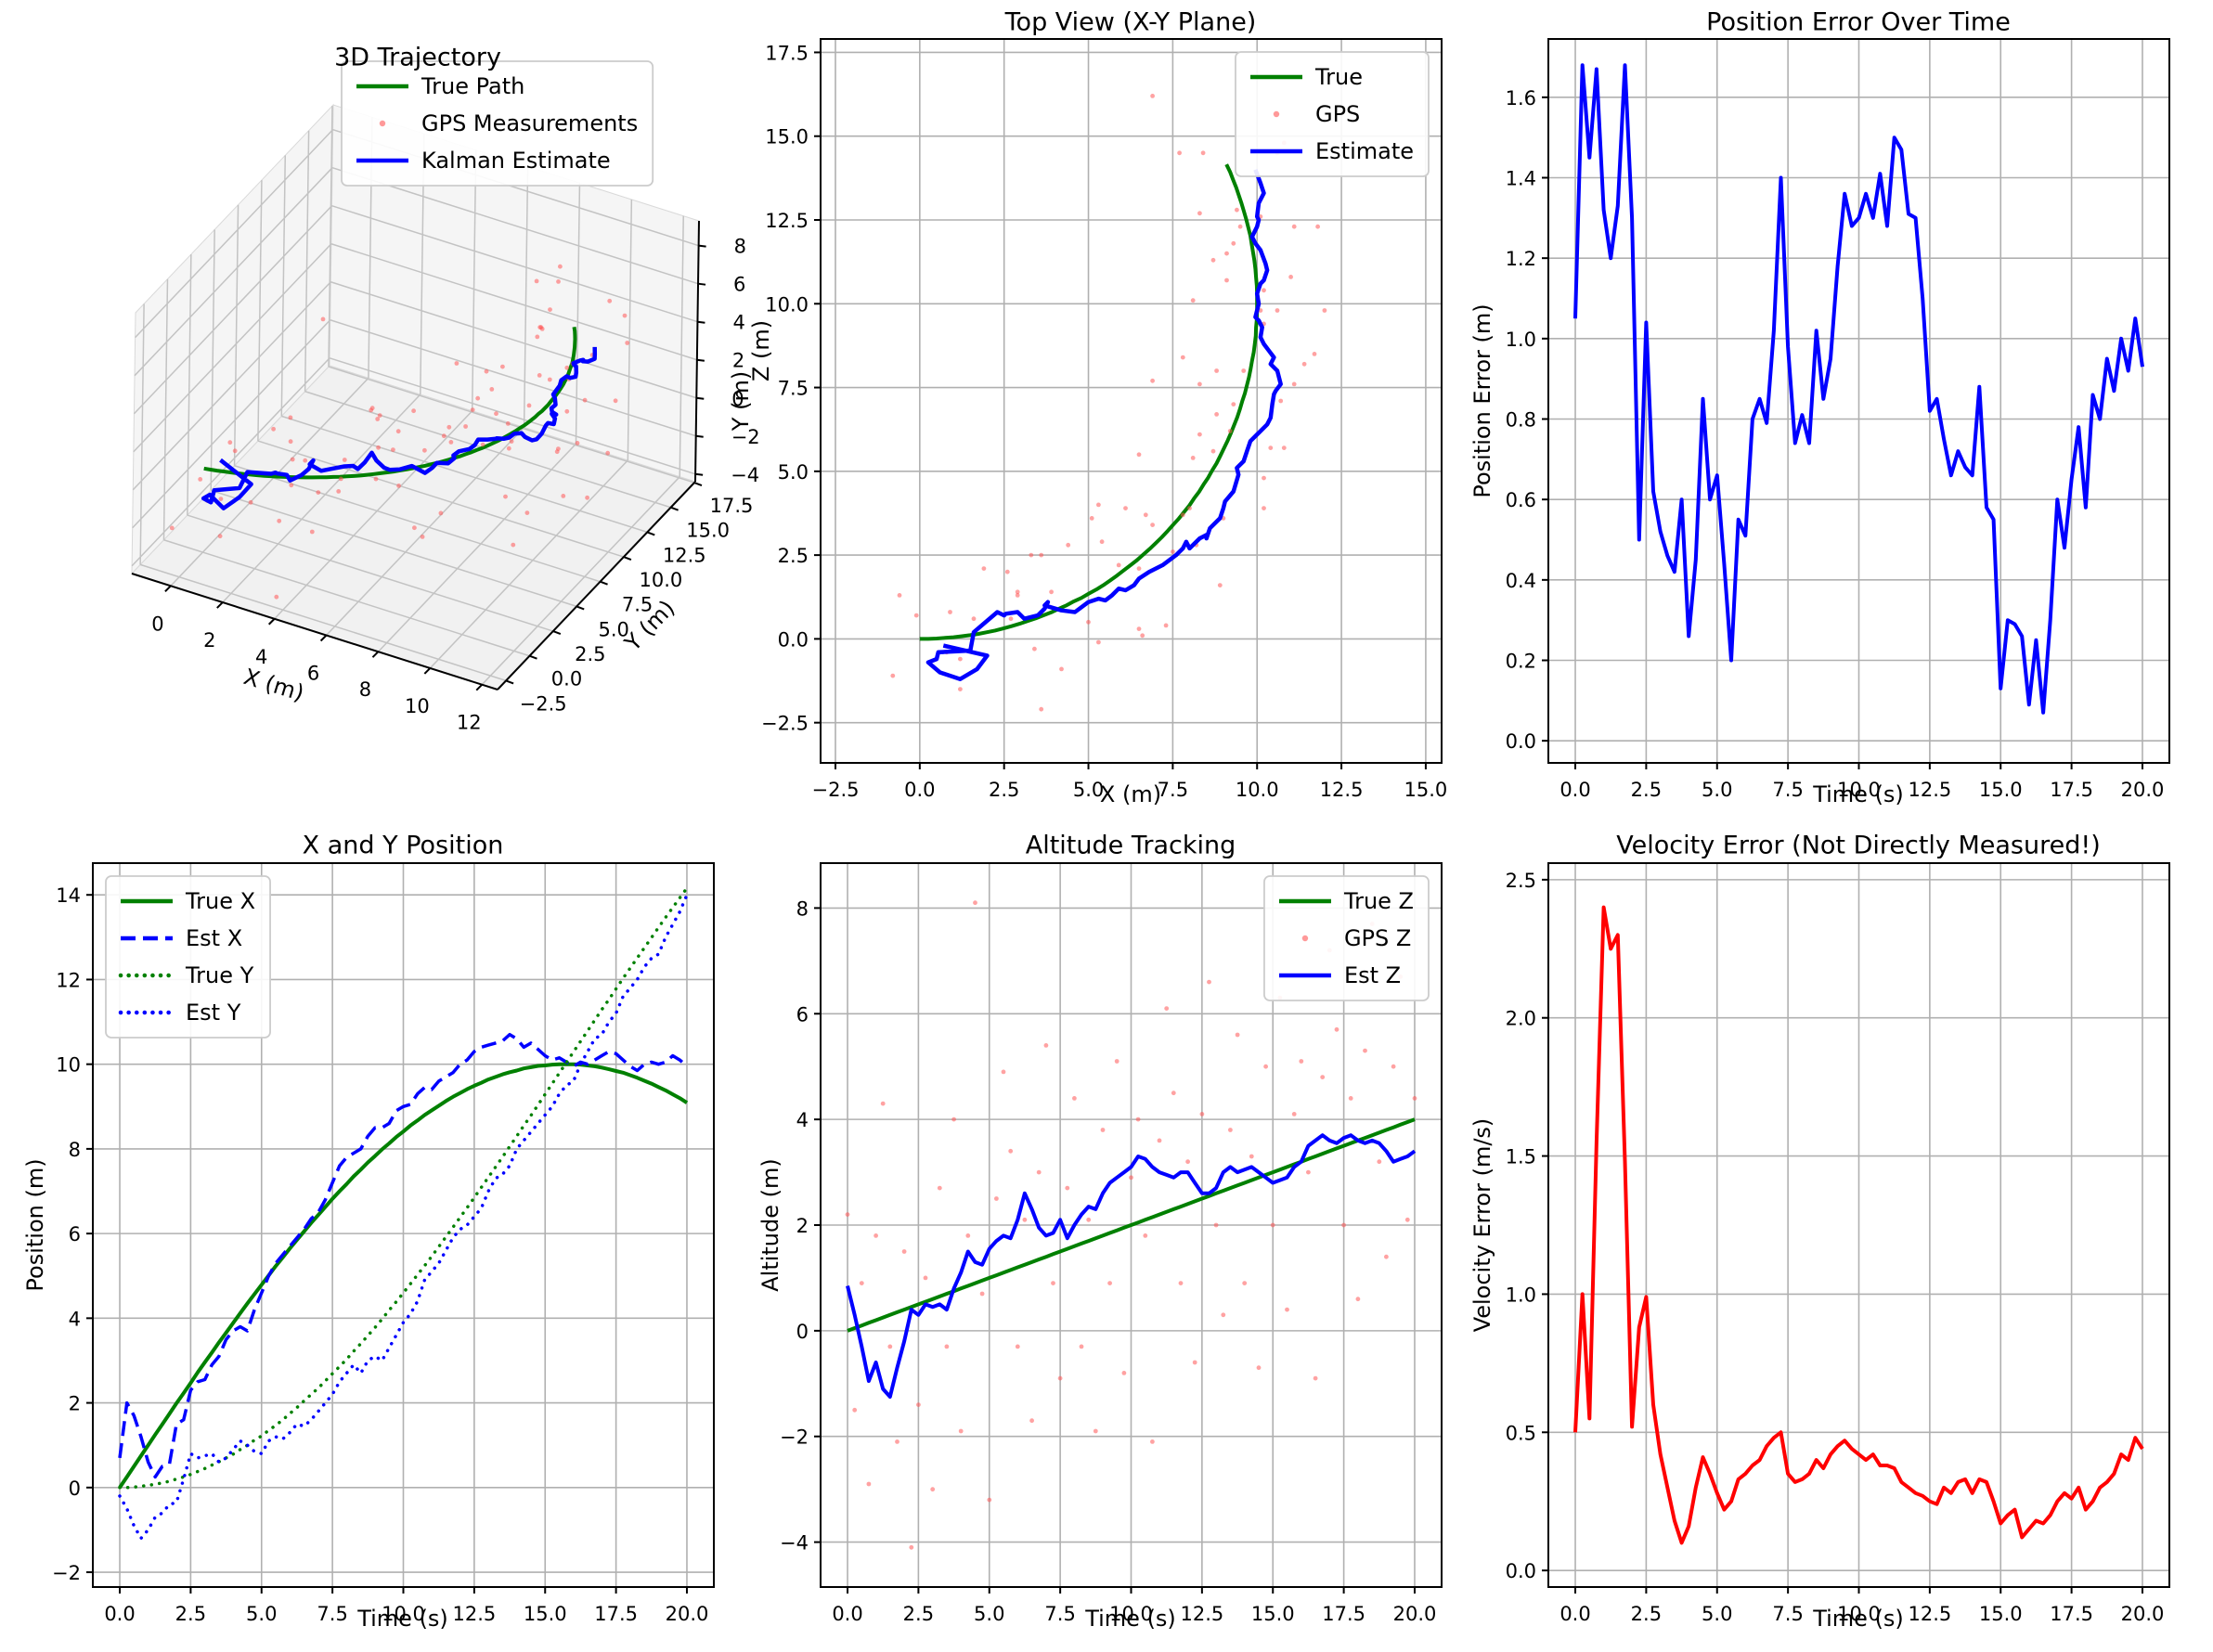 This screenshot has width=2213, height=1652. Describe the element at coordinates (529, 123) in the screenshot. I see `legend-label: GPS Measurements` at that location.